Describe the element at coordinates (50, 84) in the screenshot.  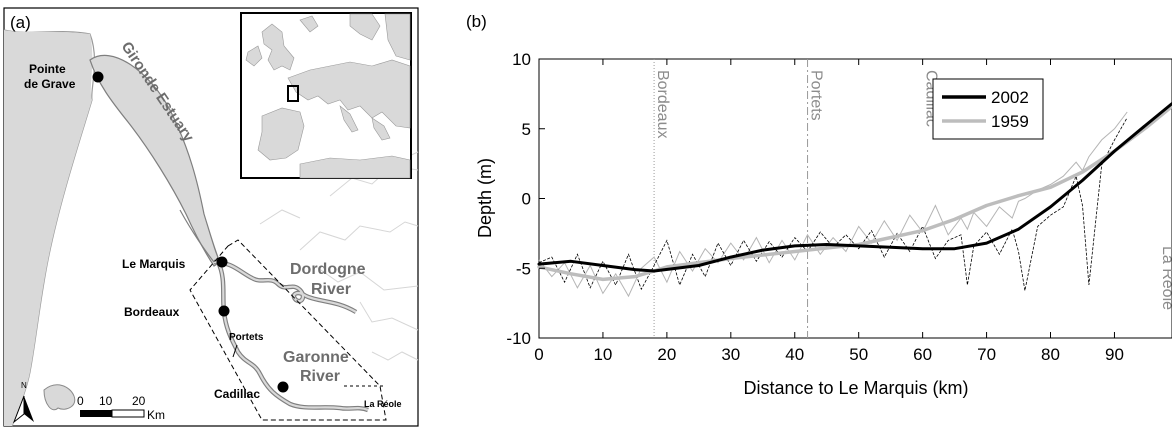
I see `label-de-grave: de Grave` at that location.